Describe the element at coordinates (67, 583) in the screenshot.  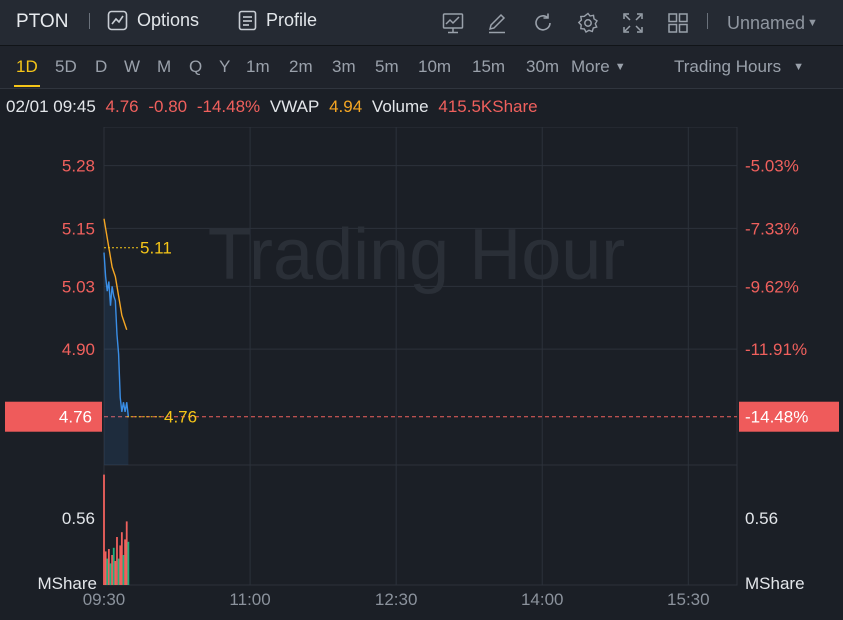
I see `volume-unit-label: MShare` at that location.